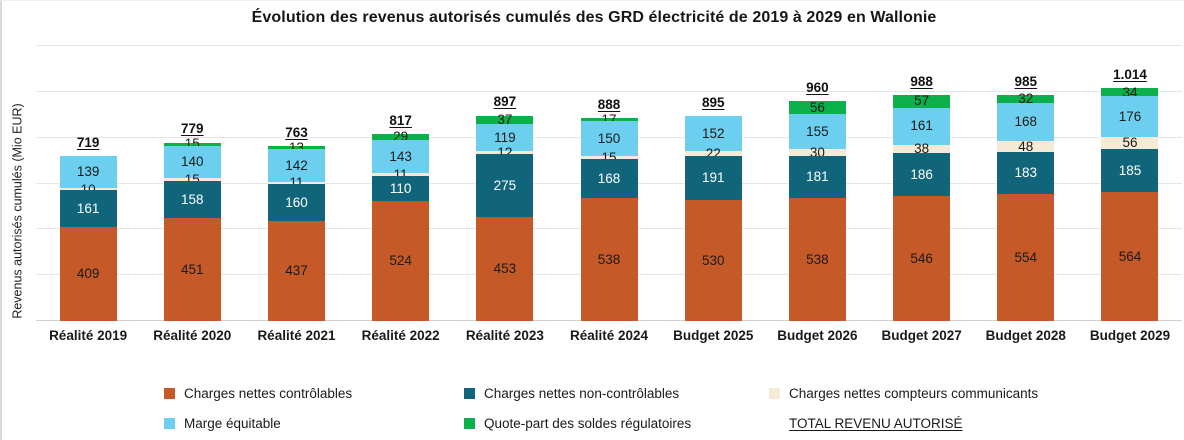 The height and width of the screenshot is (440, 1184). What do you see at coordinates (962, 393) in the screenshot?
I see `legend-item: Charges nettes compteurs communicants` at bounding box center [962, 393].